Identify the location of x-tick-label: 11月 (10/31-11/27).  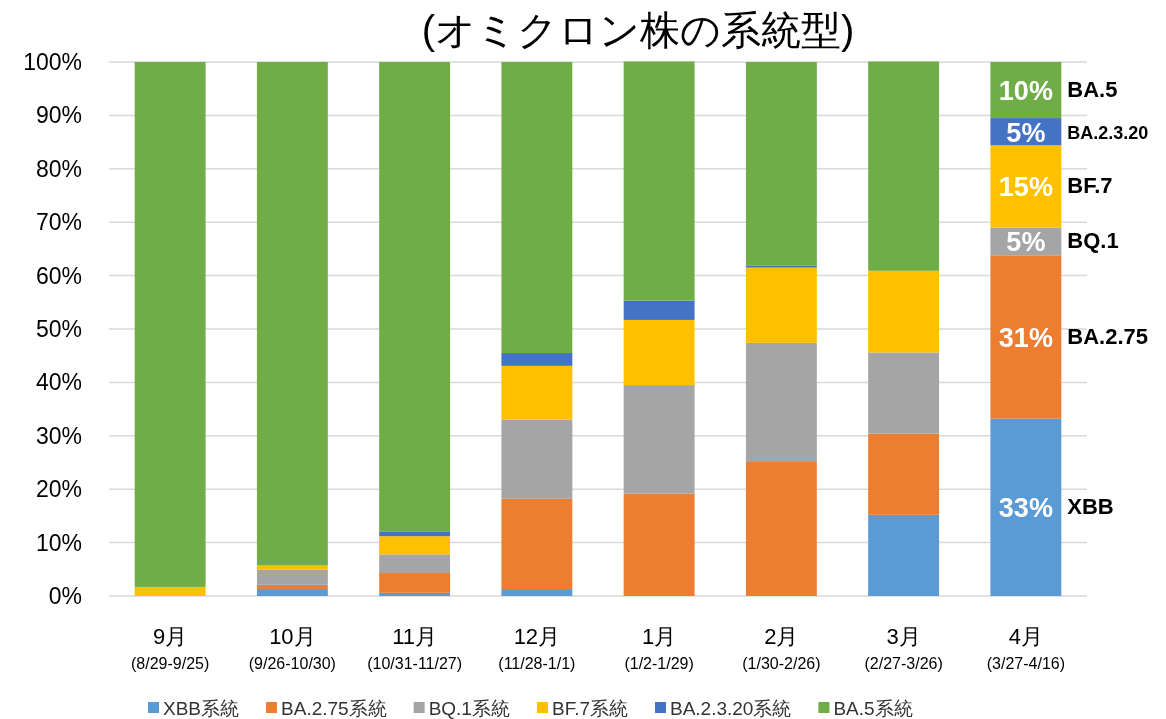
(415, 648).